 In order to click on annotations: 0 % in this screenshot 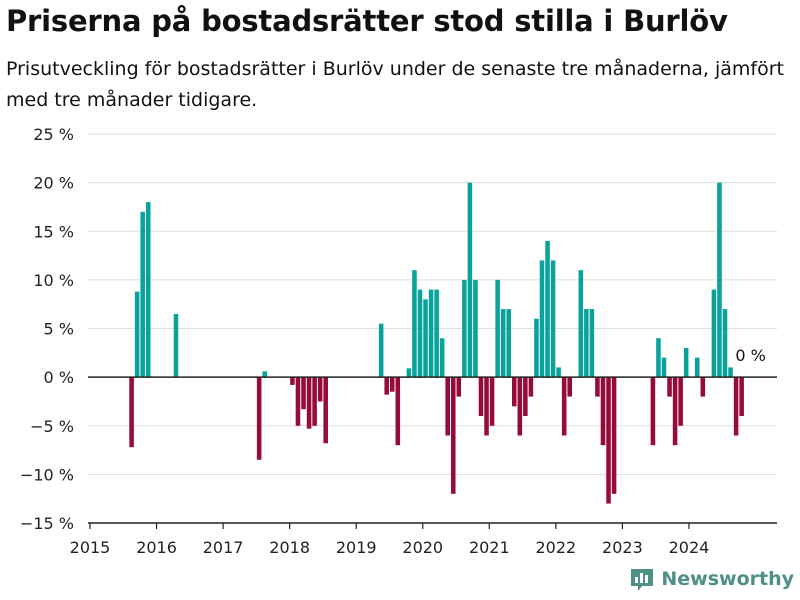, I will do `click(750, 355)`.